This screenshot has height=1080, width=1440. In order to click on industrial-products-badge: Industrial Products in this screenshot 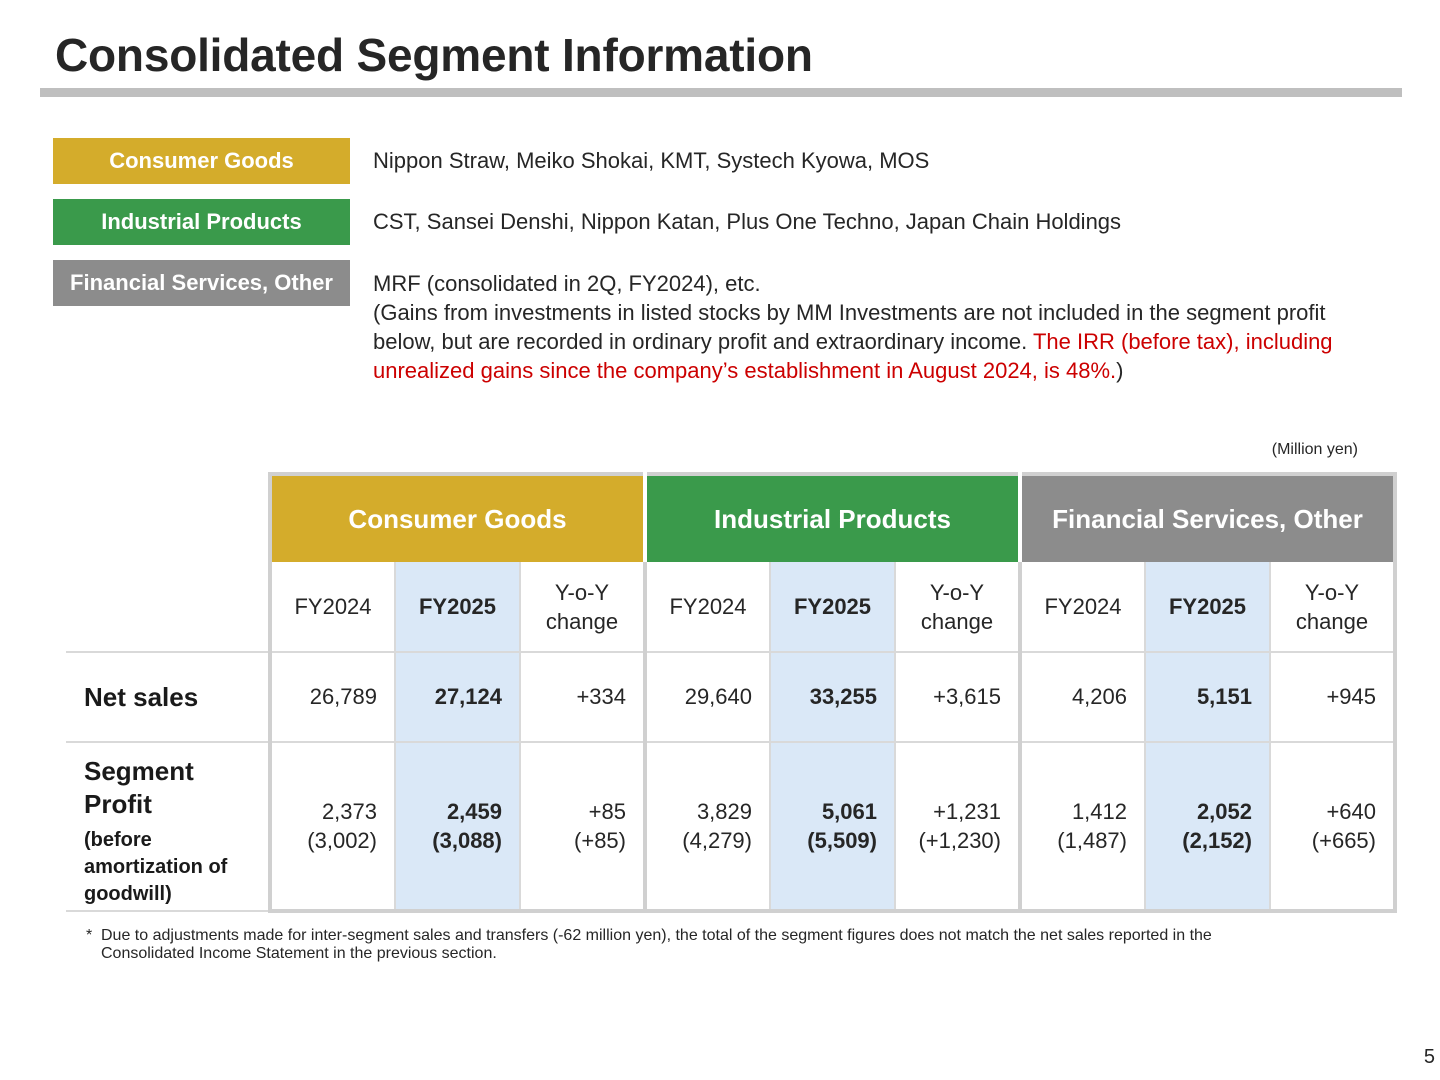, I will do `click(201, 222)`.